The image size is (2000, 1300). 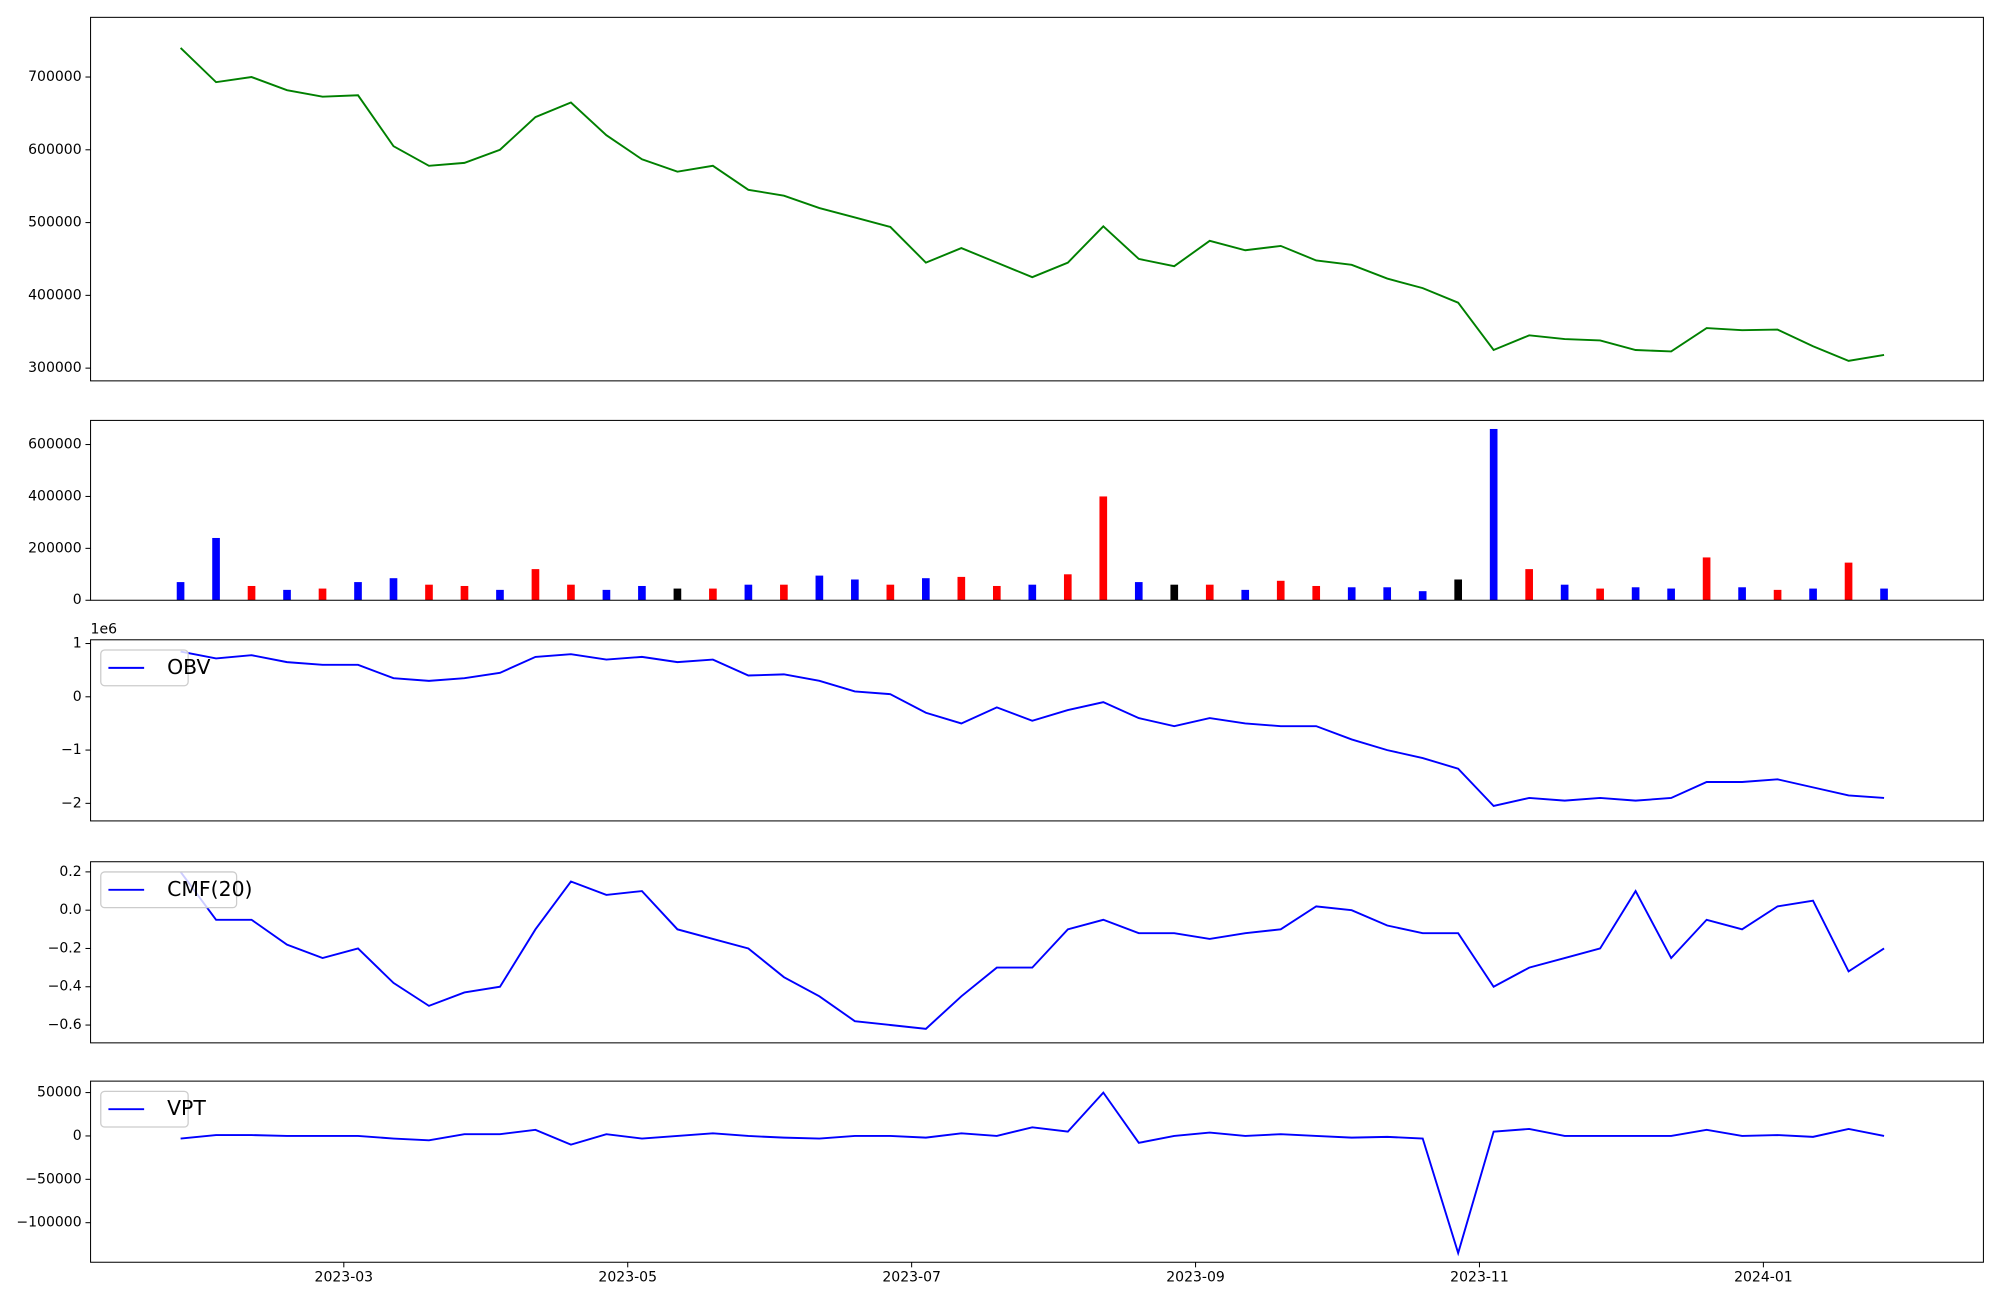 I want to click on y-offset-label: 1e6, so click(x=104, y=630).